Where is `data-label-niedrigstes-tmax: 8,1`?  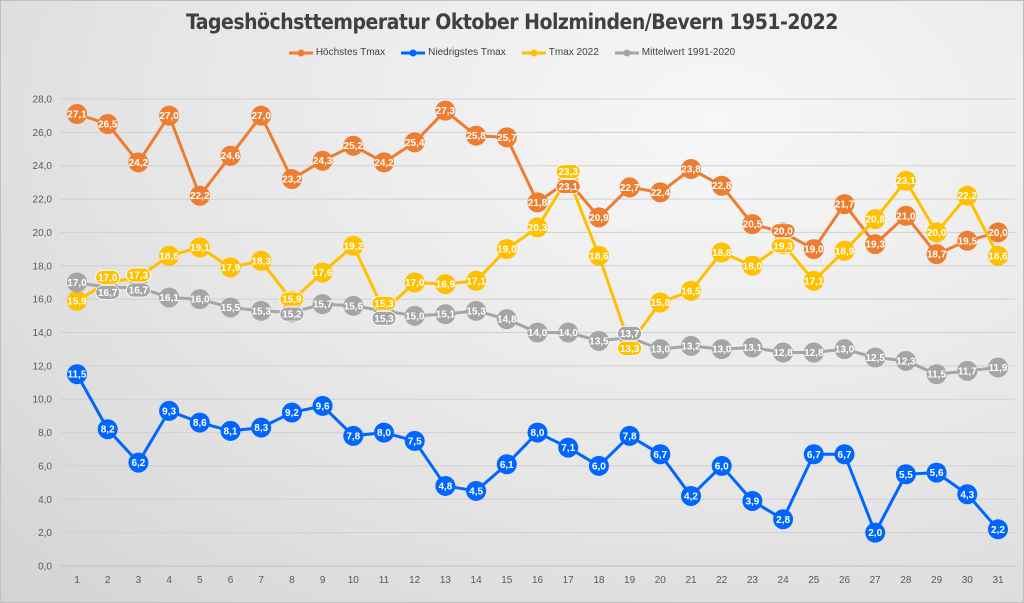 data-label-niedrigstes-tmax: 8,1 is located at coordinates (231, 431).